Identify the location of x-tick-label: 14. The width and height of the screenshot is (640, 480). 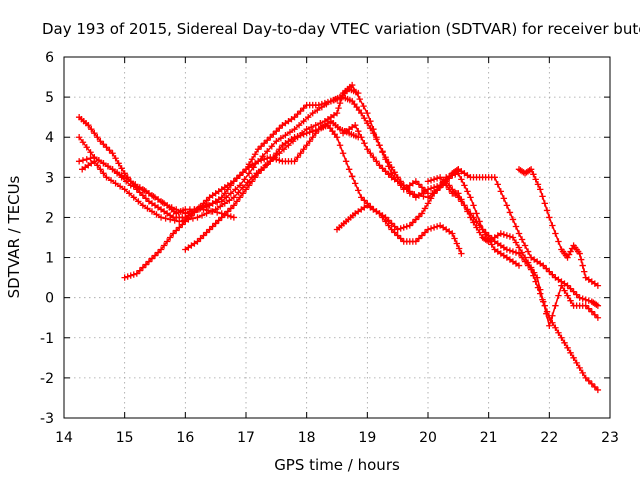
(64, 438).